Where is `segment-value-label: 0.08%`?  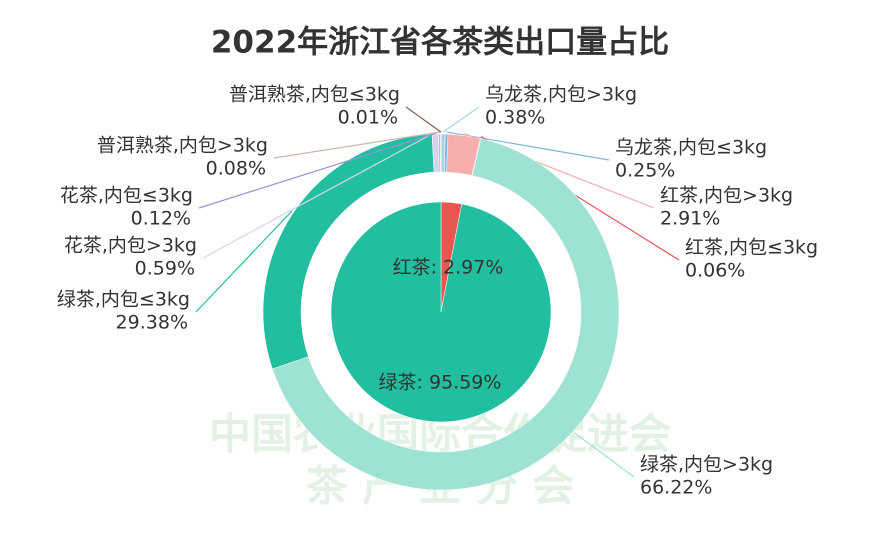
segment-value-label: 0.08% is located at coordinates (236, 169).